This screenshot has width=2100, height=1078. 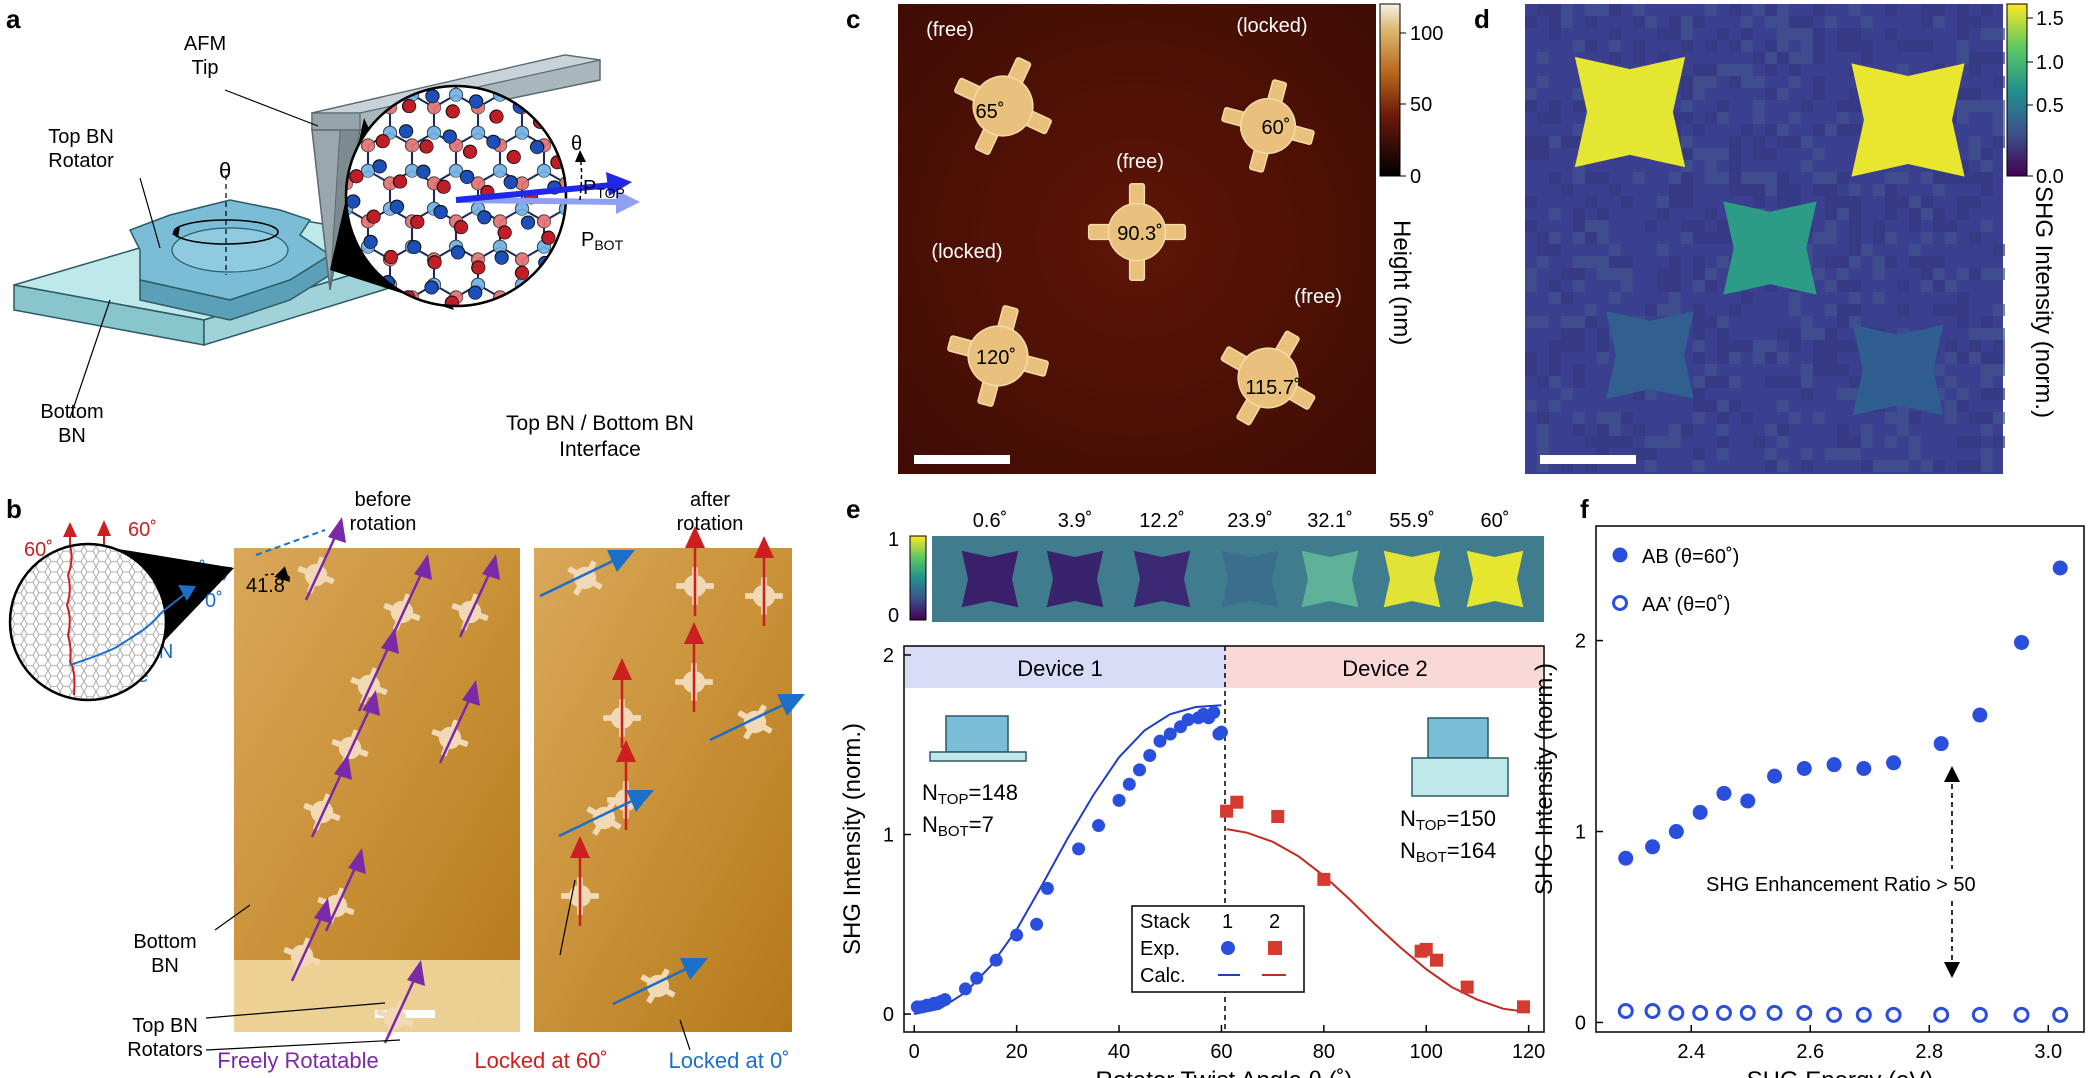 What do you see at coordinates (357, 861) in the screenshot?
I see `purple-arrowhead` at bounding box center [357, 861].